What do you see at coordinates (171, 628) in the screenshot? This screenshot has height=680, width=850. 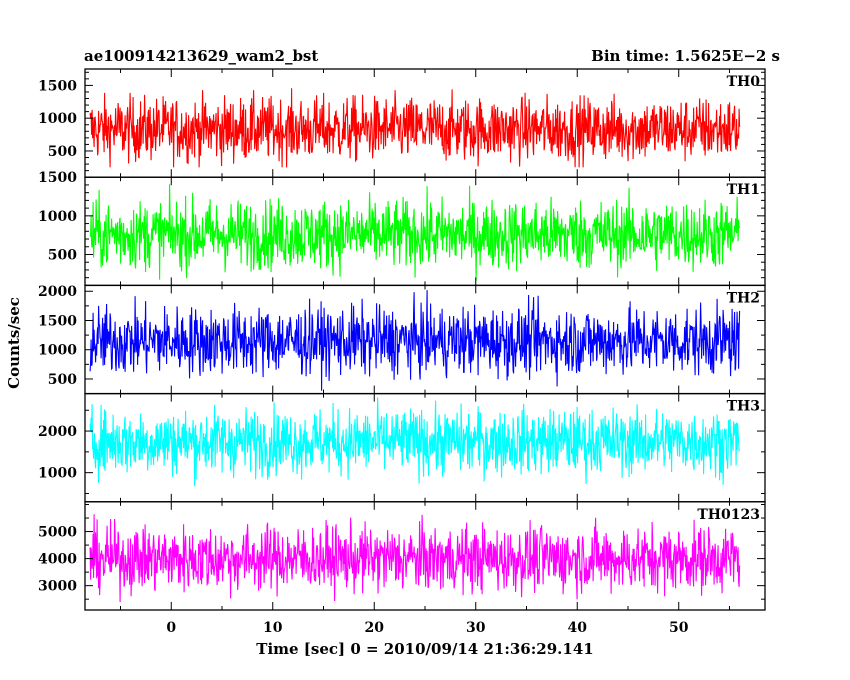 I see `x-tick-label: 0` at bounding box center [171, 628].